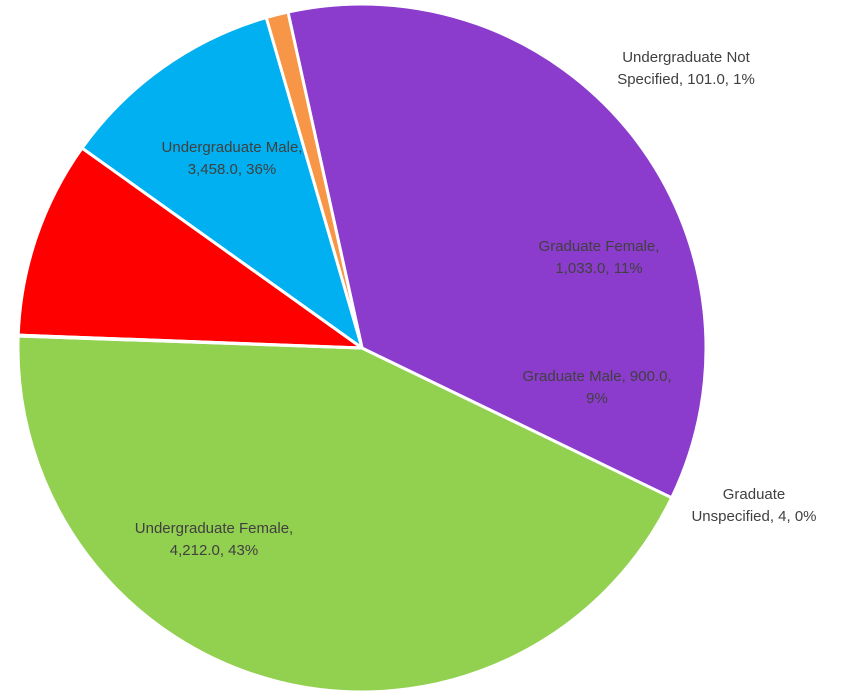 The width and height of the screenshot is (856, 694). Describe the element at coordinates (754, 494) in the screenshot. I see `data-label-line: Graduate` at that location.